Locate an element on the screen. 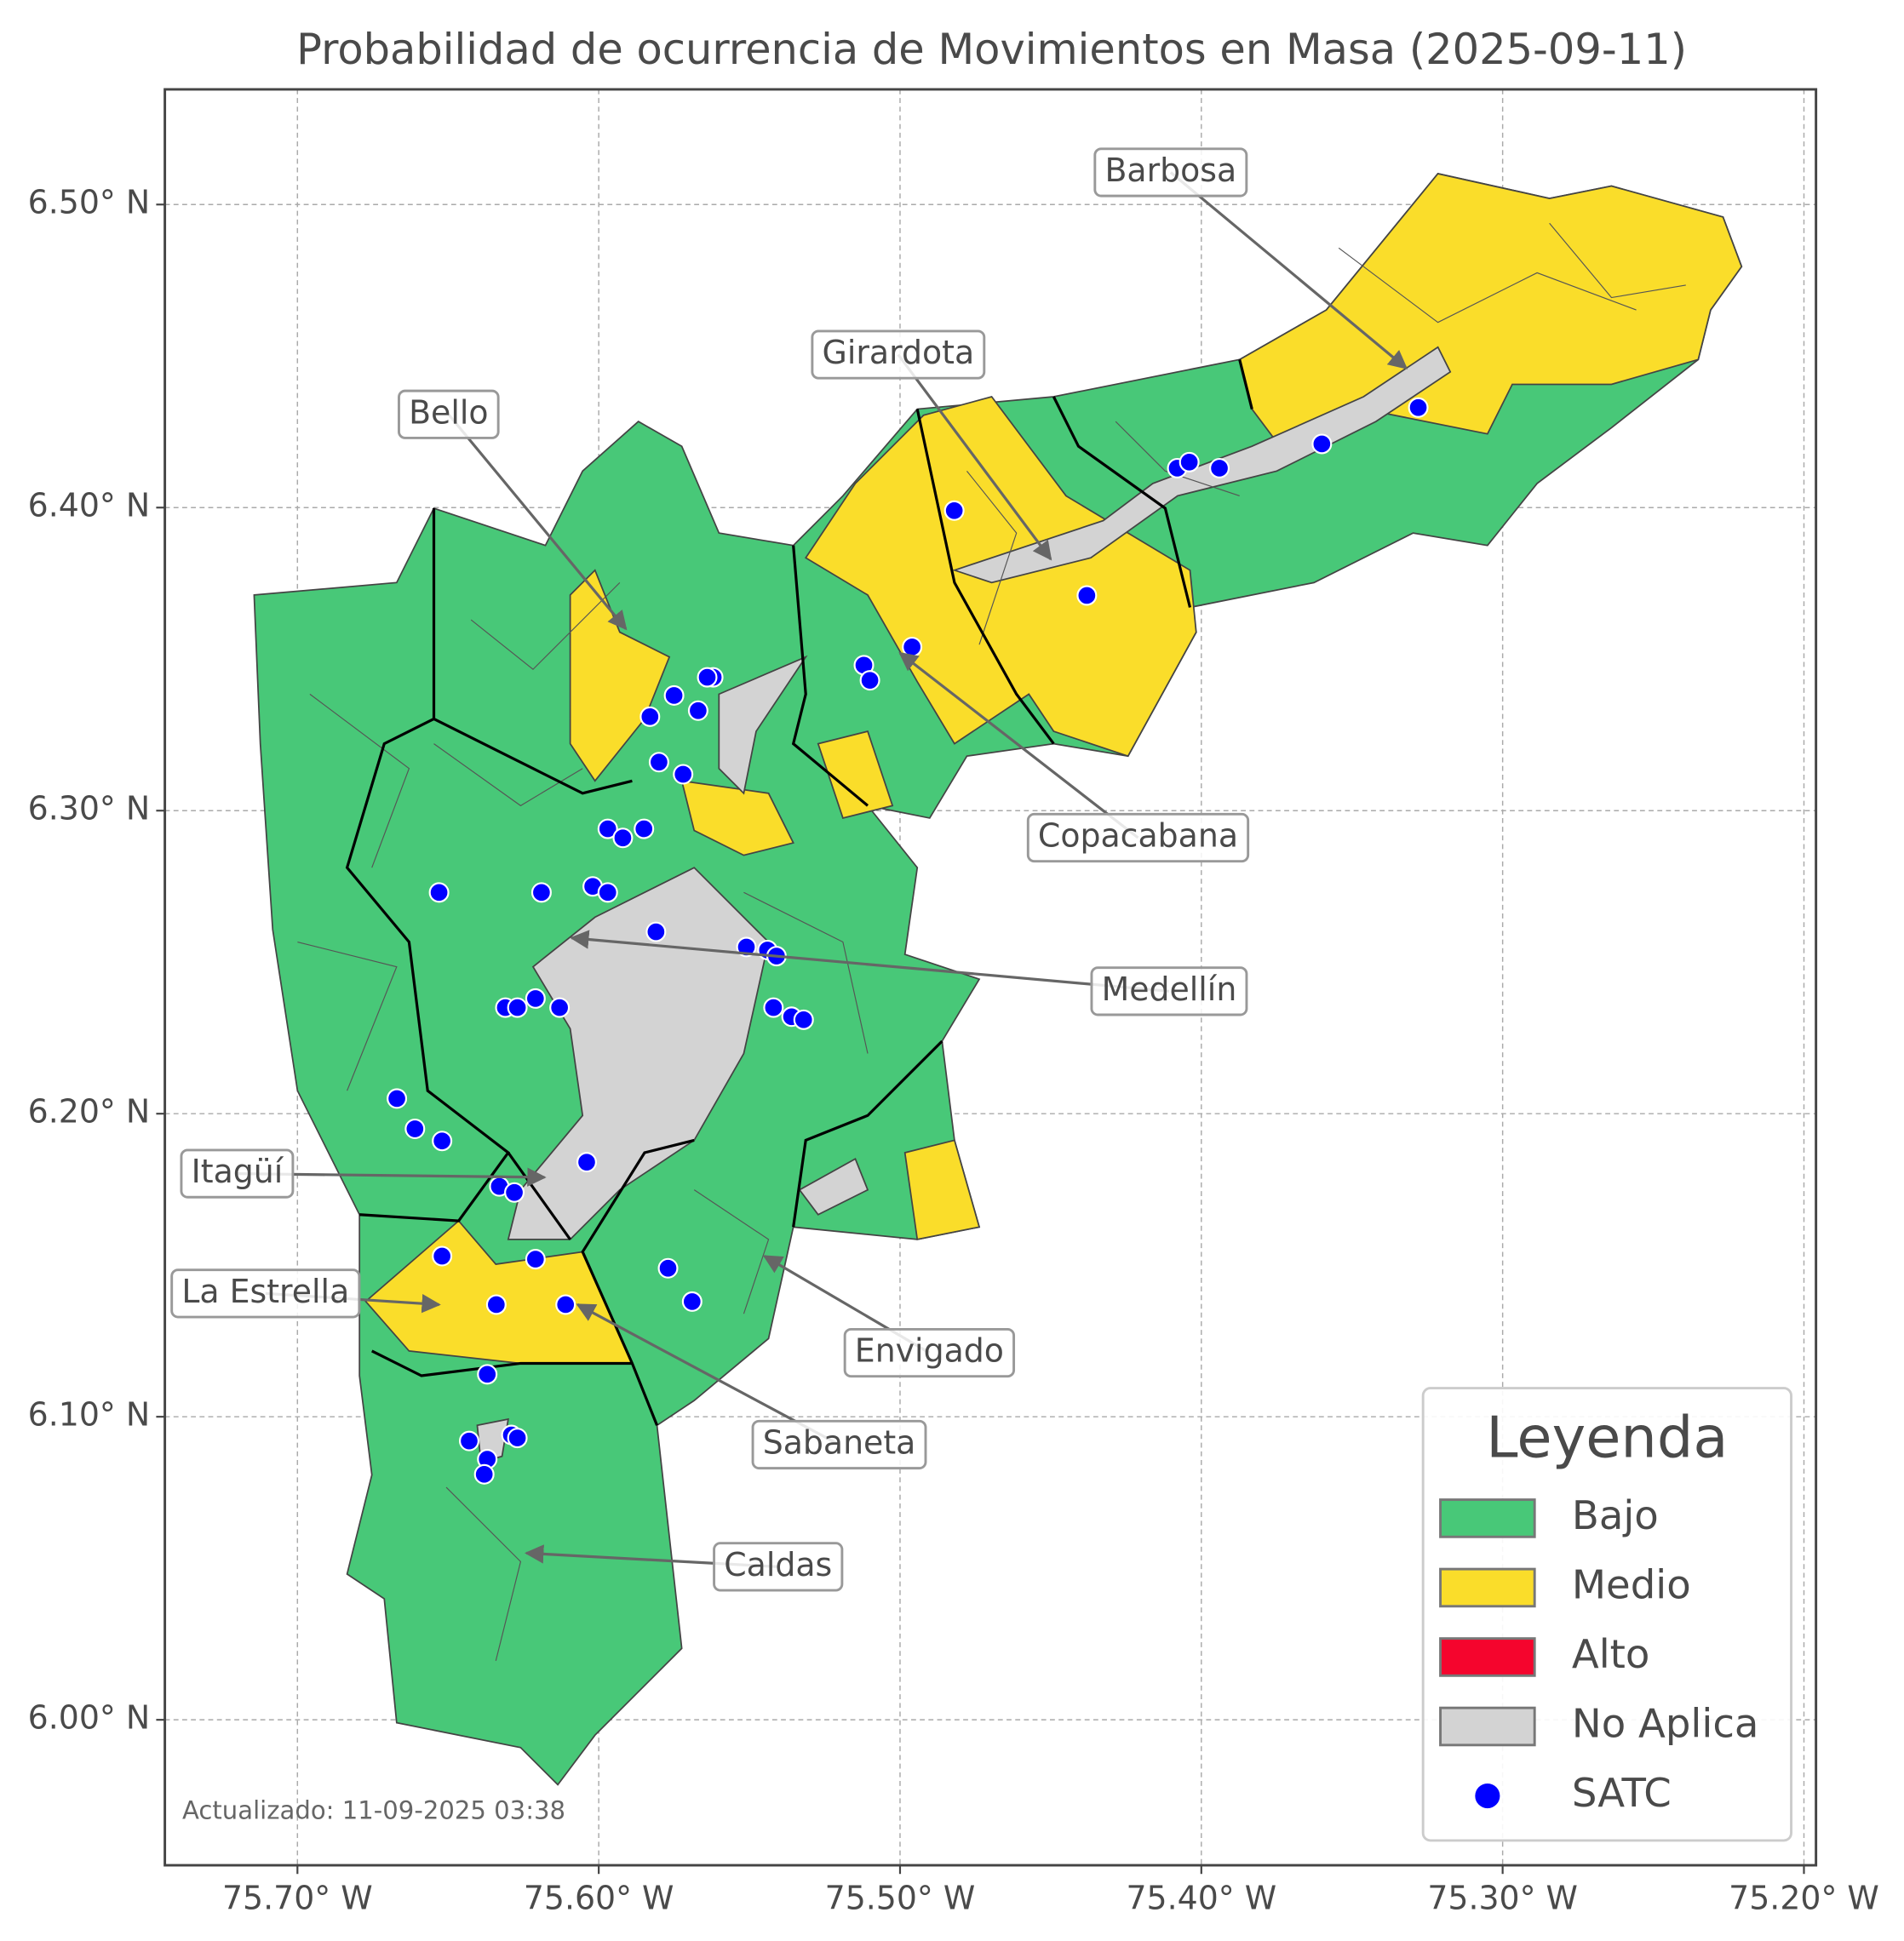  annotation-label: Itagüí is located at coordinates (238, 1171).